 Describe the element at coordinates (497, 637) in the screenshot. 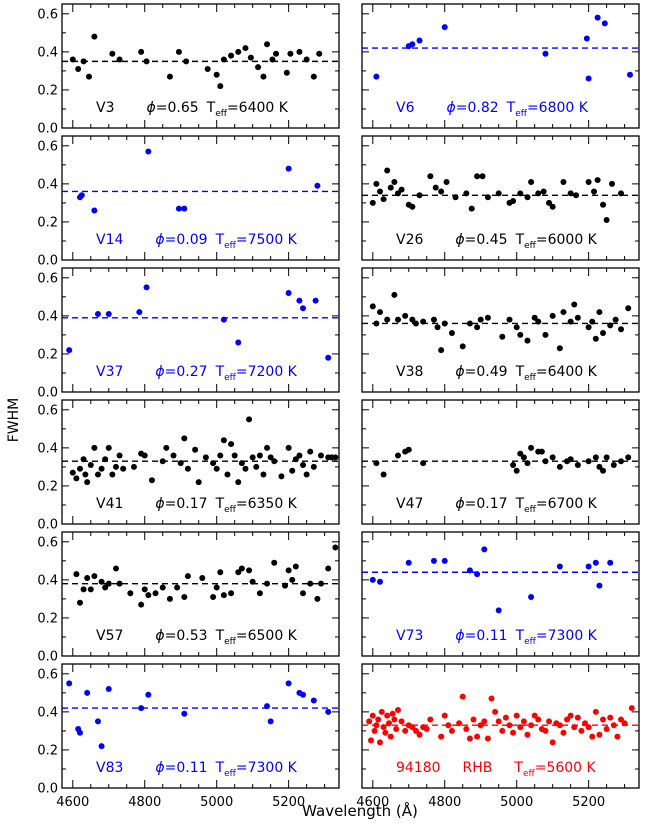

I see `panel-label: V73 ϕ=0.11 Teff=7300 K` at that location.